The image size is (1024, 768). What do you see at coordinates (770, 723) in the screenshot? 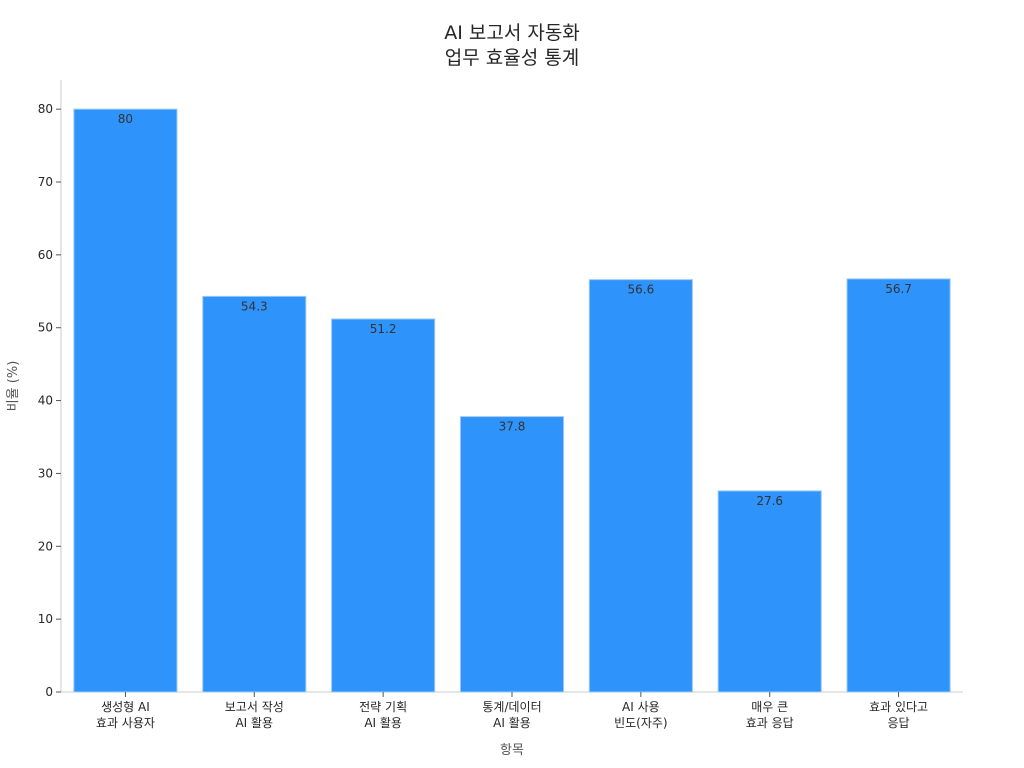
I see `x-tick-label: 효과 응답` at bounding box center [770, 723].